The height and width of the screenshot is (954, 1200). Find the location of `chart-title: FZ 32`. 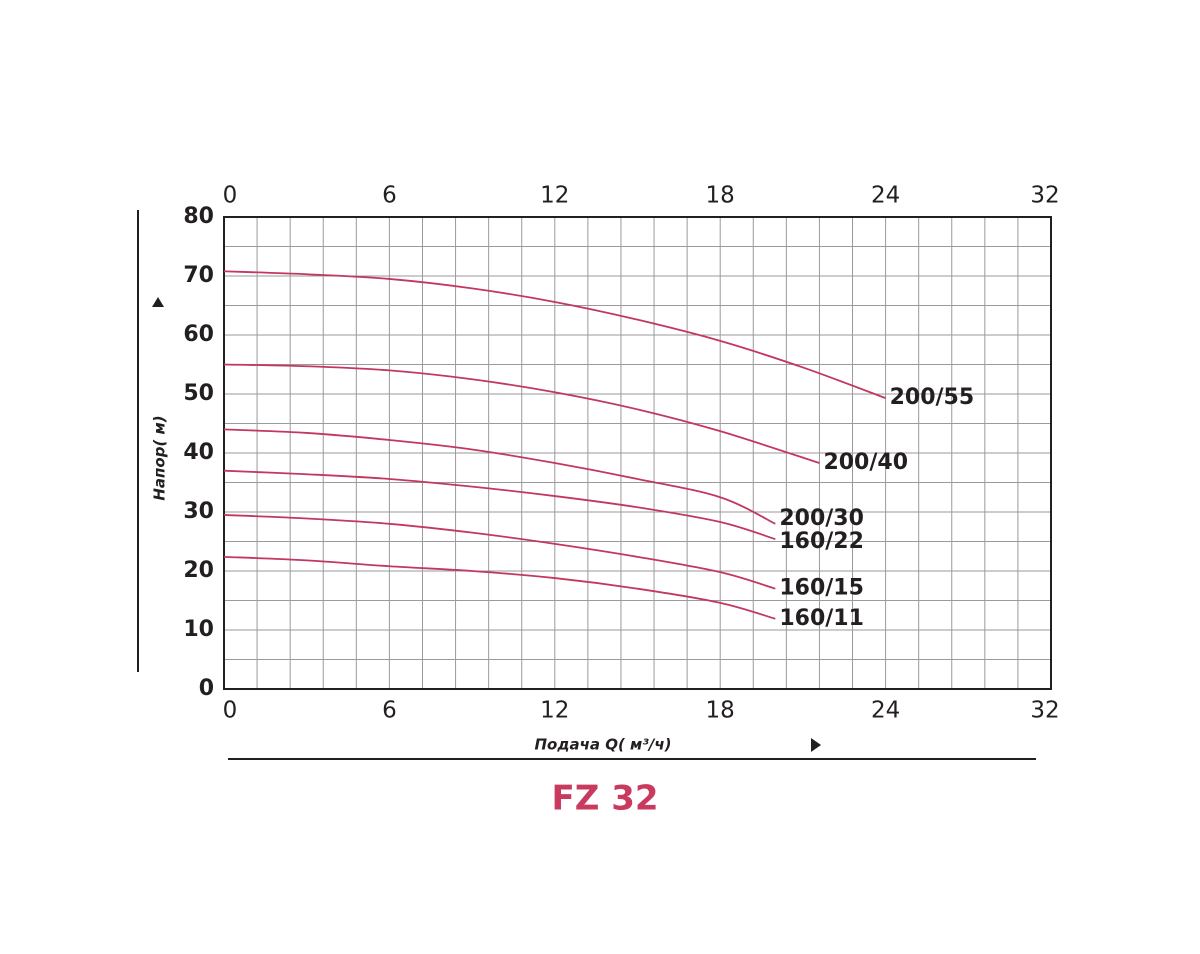

chart-title: FZ 32 is located at coordinates (604, 799).